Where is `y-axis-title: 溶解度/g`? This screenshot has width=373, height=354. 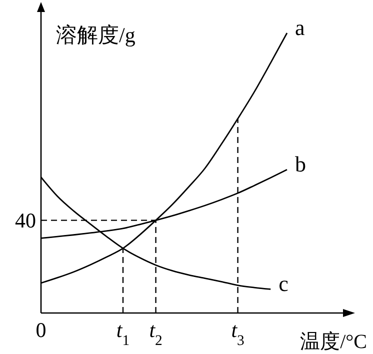 y-axis-title: 溶解度/g is located at coordinates (96, 35).